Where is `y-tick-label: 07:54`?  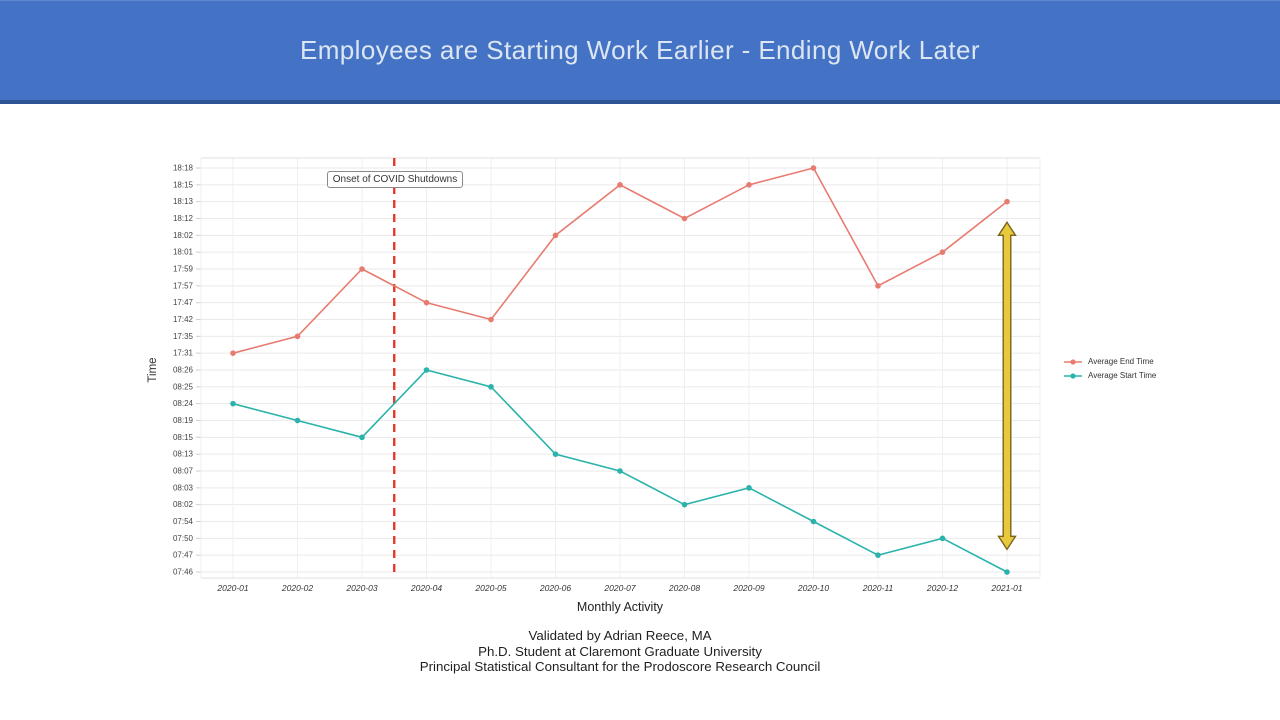 y-tick-label: 07:54 is located at coordinates (183, 521).